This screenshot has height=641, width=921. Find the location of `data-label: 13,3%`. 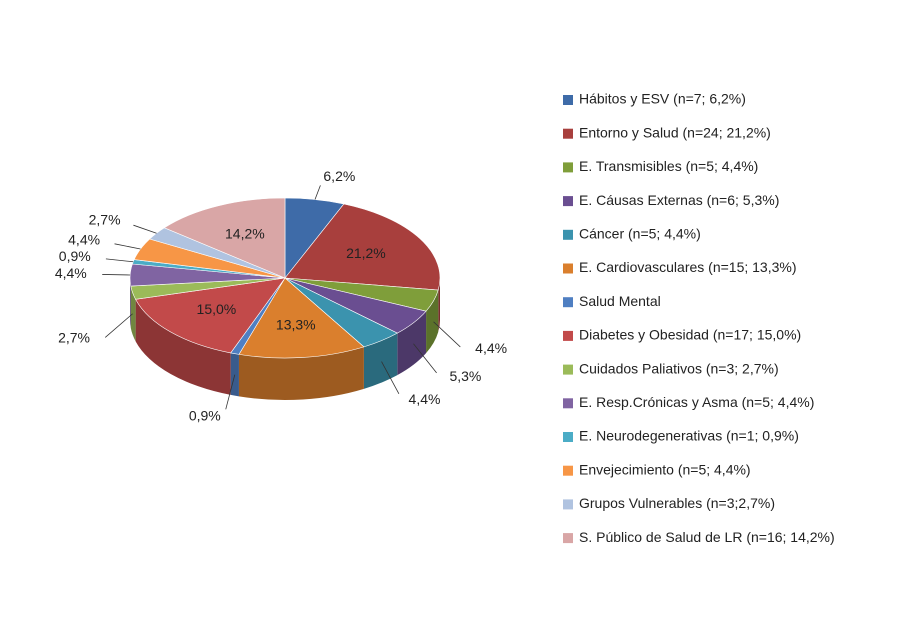

data-label: 13,3% is located at coordinates (296, 324).